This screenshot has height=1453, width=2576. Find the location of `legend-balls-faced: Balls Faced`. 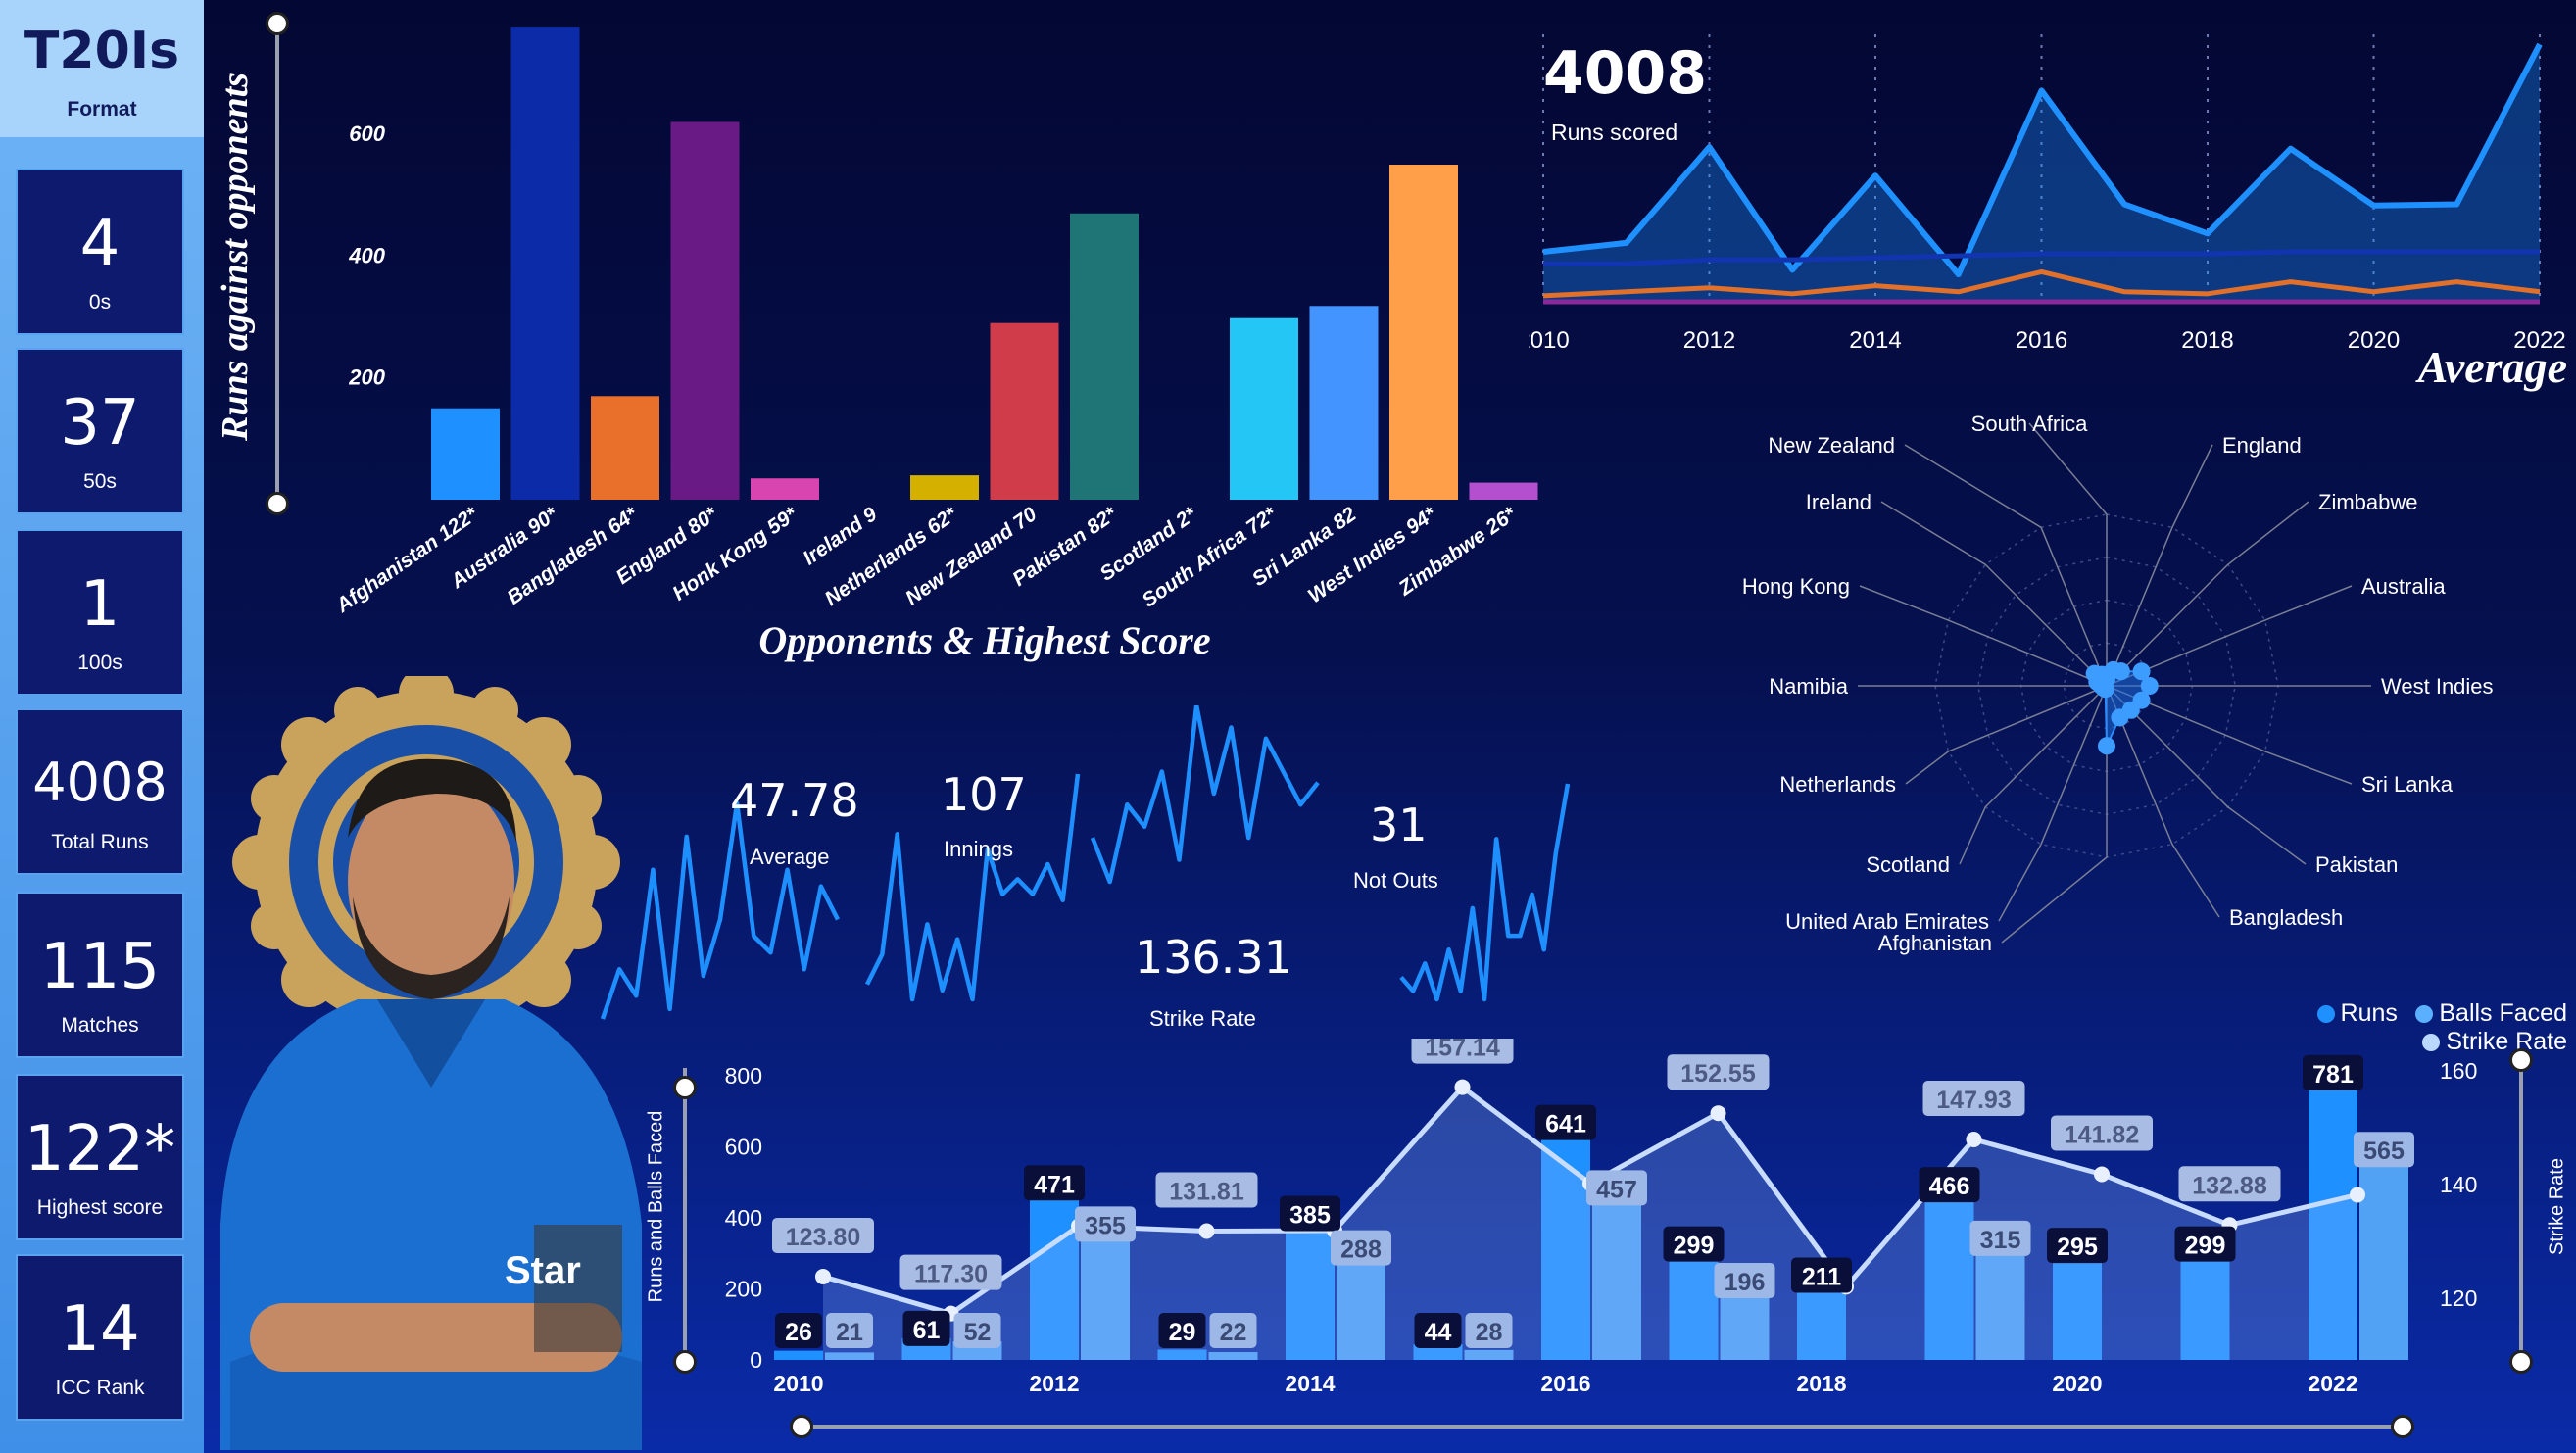

legend-balls-faced: Balls Faced is located at coordinates (2491, 1013).